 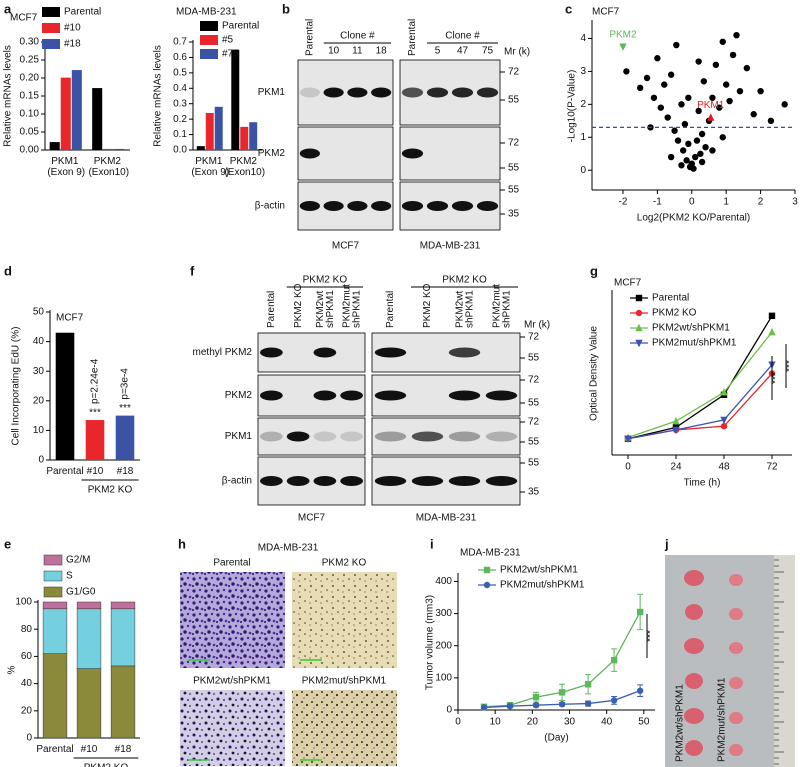 What do you see at coordinates (722, 719) in the screenshot?
I see `group-label: PKM2mut/shPKM1` at bounding box center [722, 719].